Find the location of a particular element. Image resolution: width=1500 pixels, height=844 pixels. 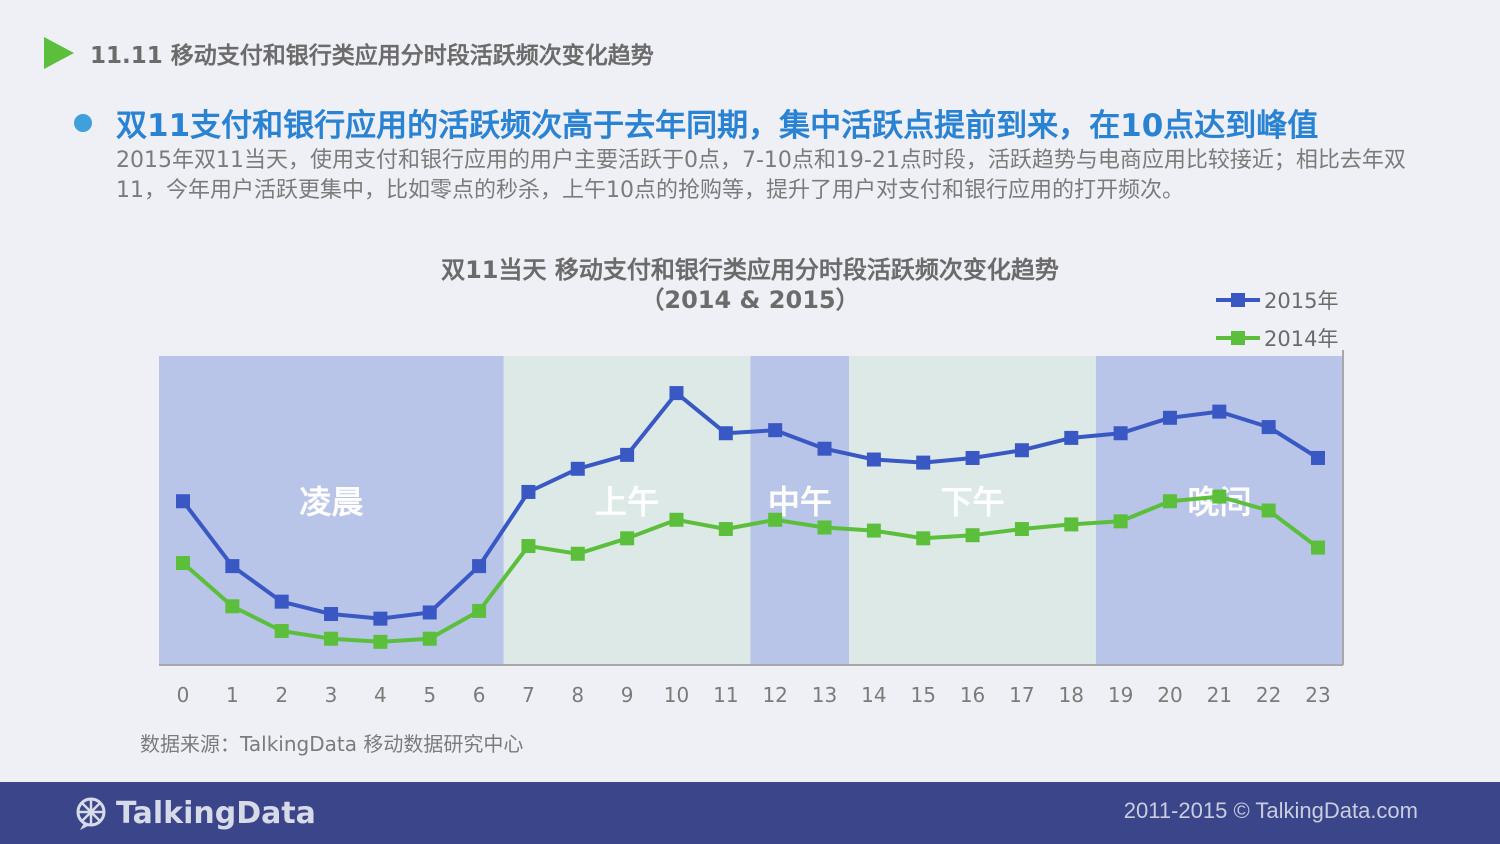

x-tick-label: 2 is located at coordinates (281, 695).